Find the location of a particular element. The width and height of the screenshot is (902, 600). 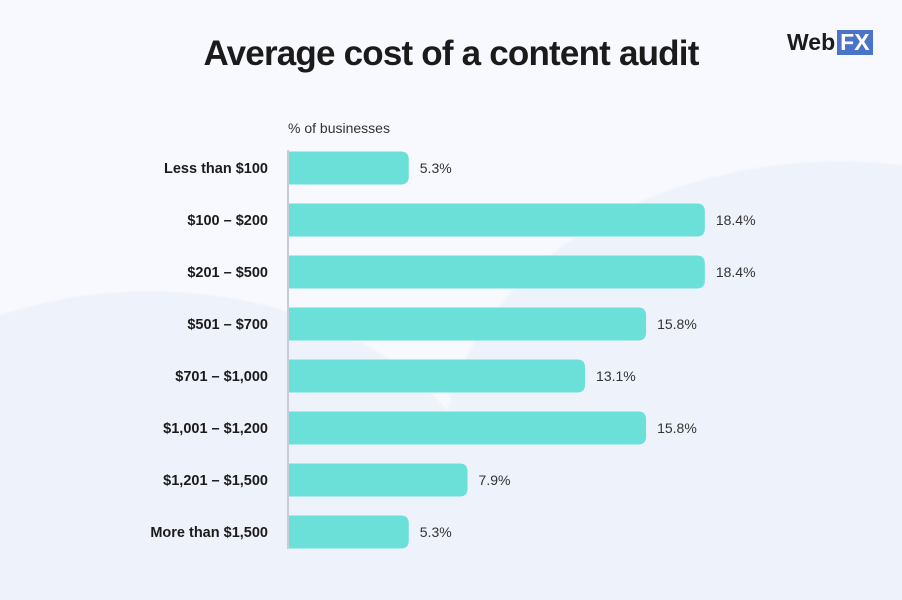

logo-text: Web is located at coordinates (811, 42).